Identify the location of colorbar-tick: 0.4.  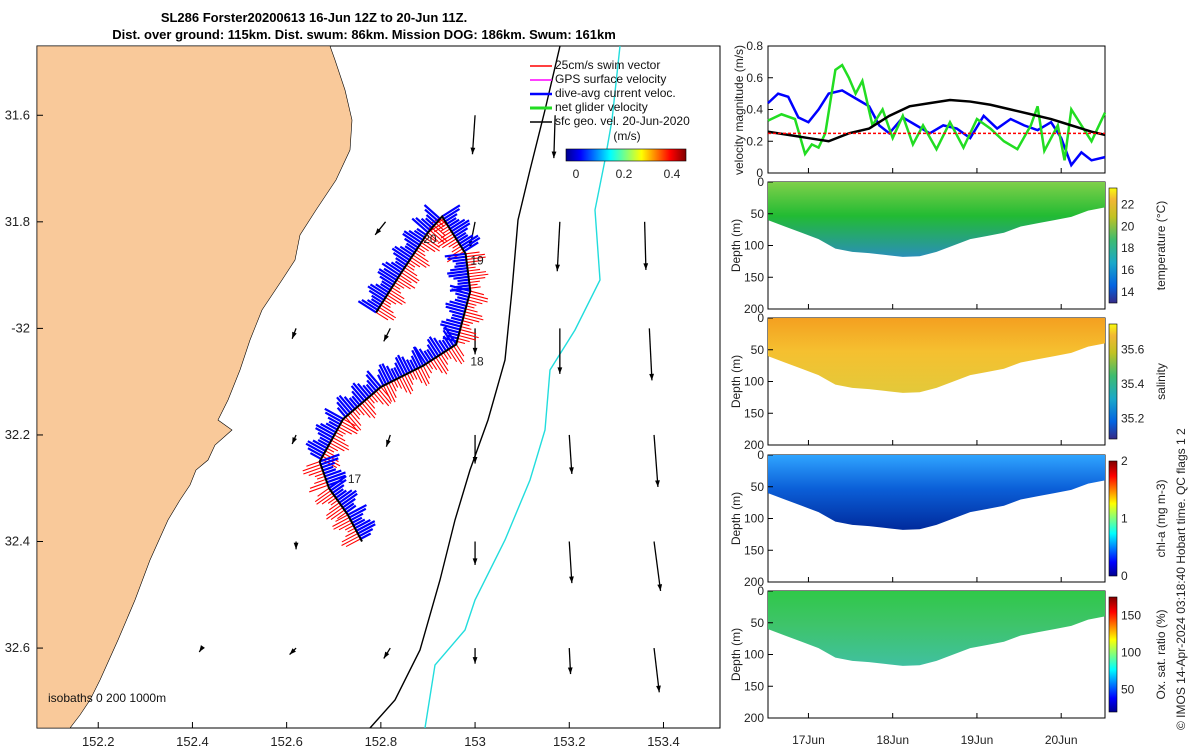
(672, 174).